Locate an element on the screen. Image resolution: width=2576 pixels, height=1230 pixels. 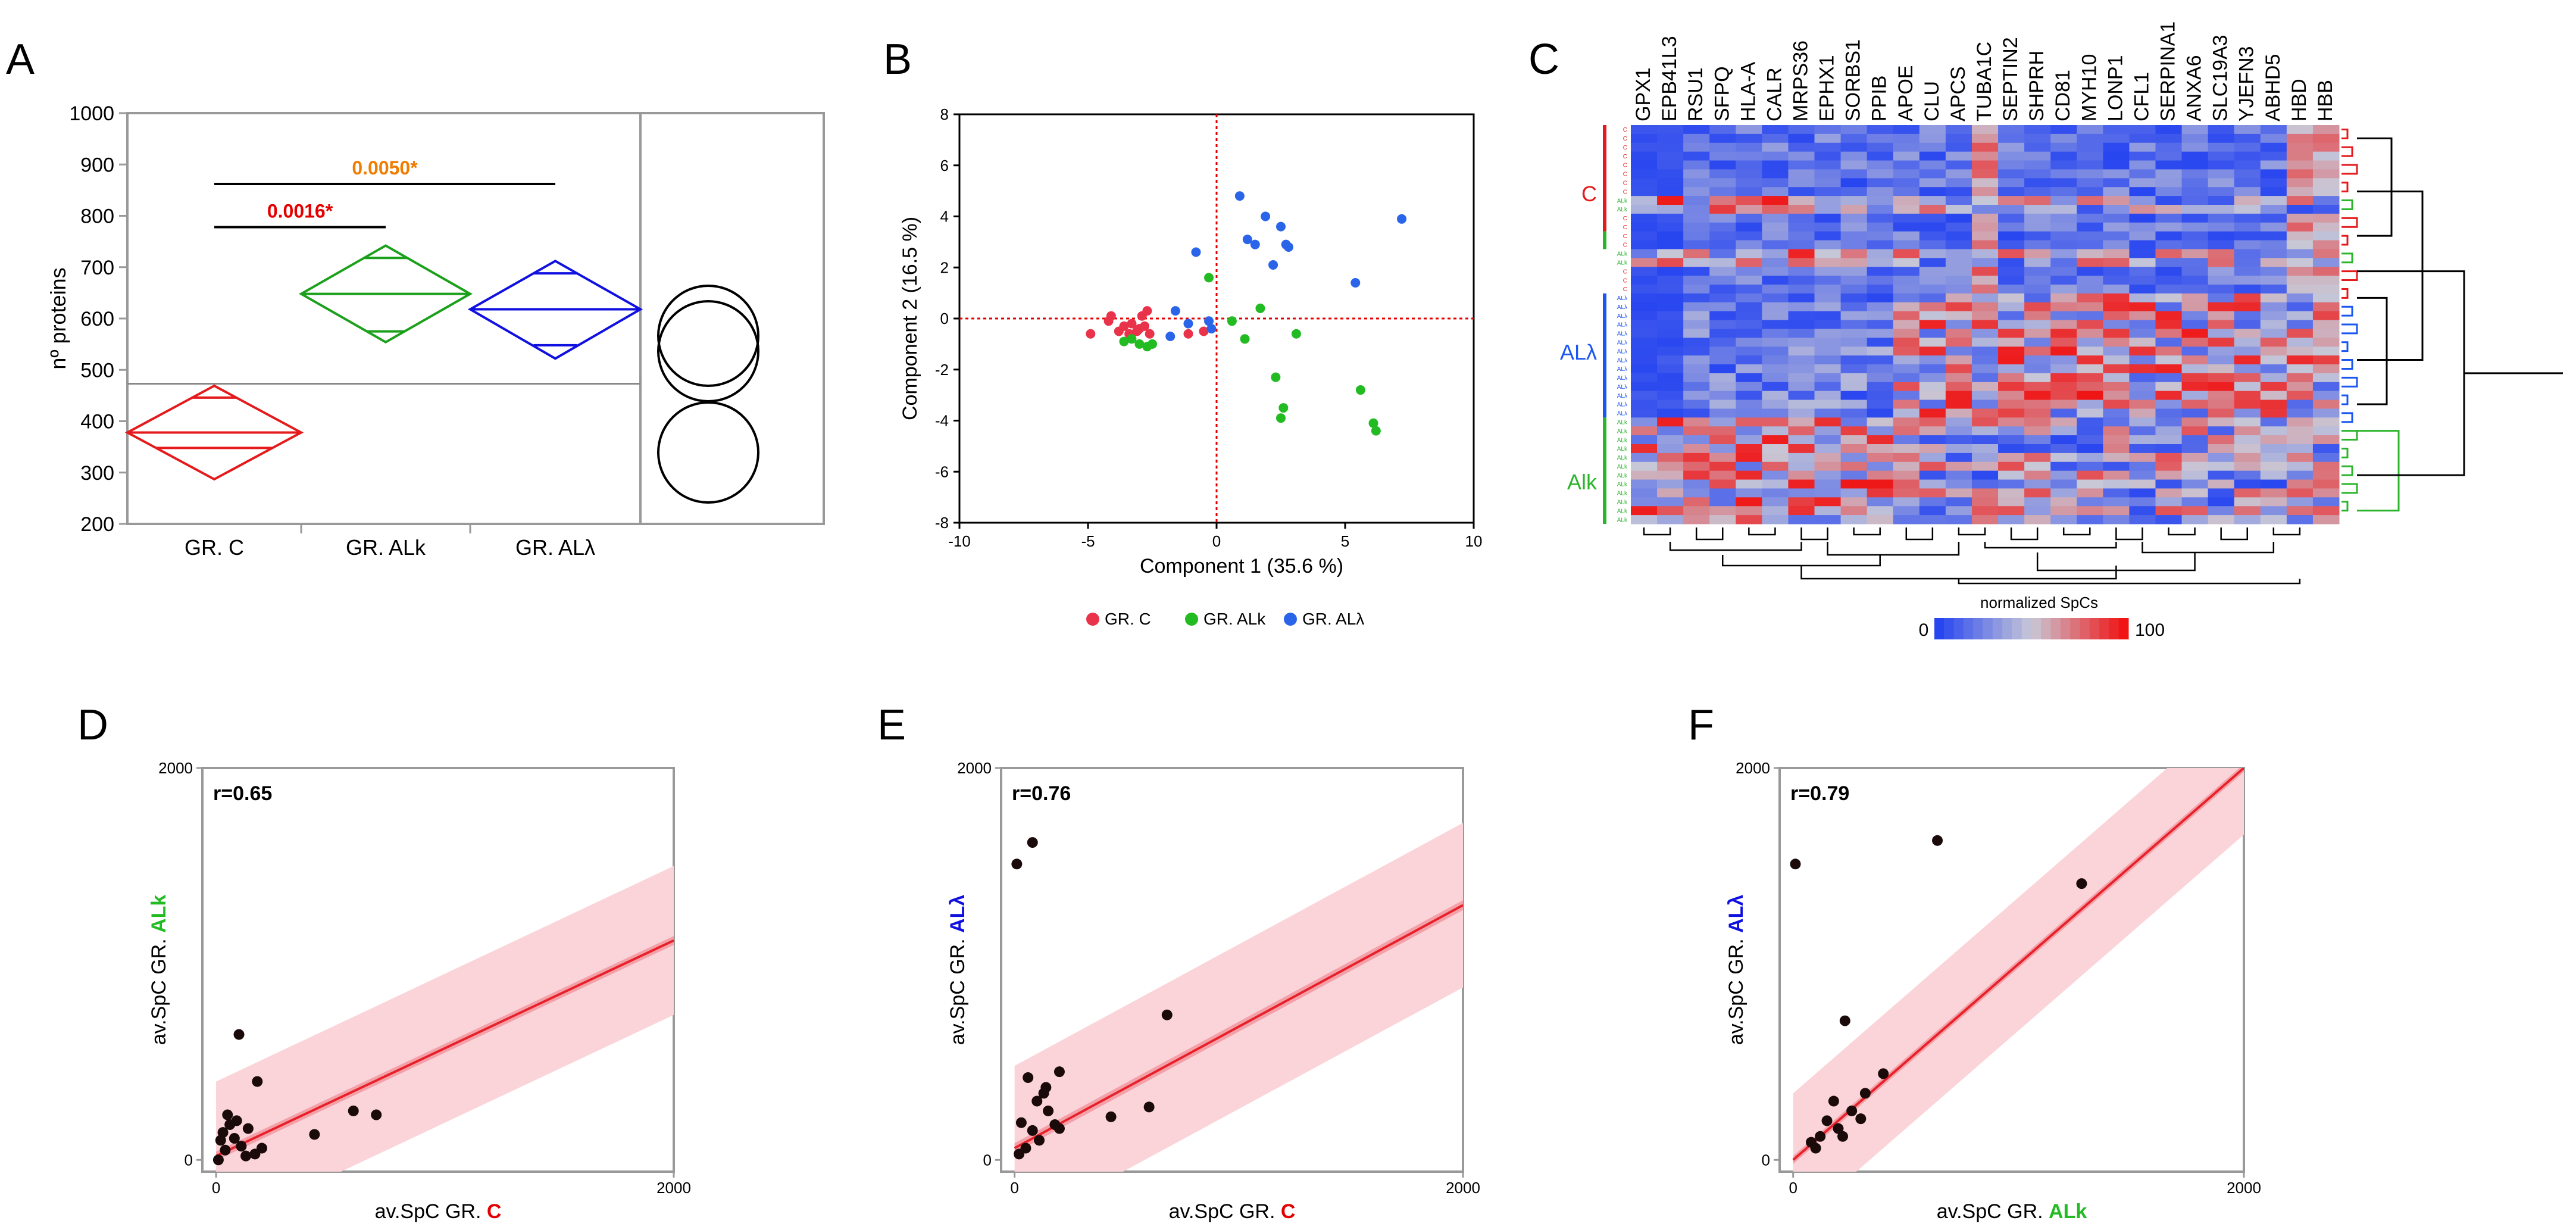
scale-swatch is located at coordinates (1968, 629).